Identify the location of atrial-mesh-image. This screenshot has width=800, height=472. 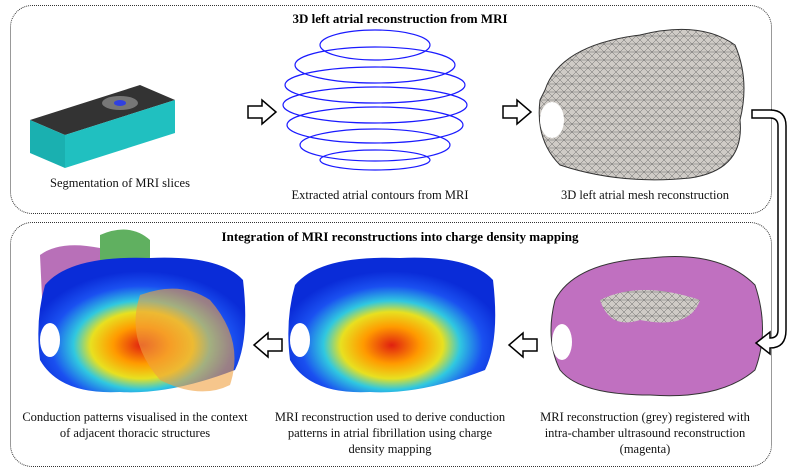
(641, 104).